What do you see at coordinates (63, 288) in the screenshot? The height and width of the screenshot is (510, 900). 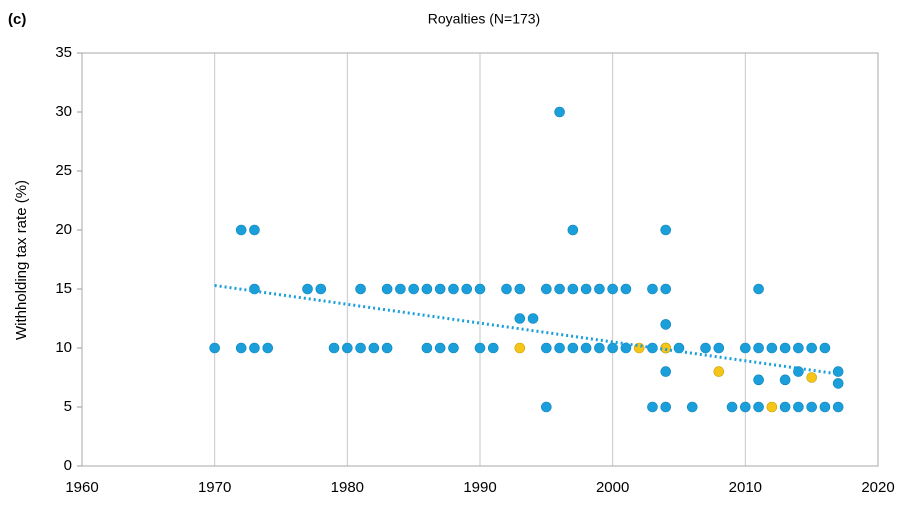 I see `y-tick-label: 15` at bounding box center [63, 288].